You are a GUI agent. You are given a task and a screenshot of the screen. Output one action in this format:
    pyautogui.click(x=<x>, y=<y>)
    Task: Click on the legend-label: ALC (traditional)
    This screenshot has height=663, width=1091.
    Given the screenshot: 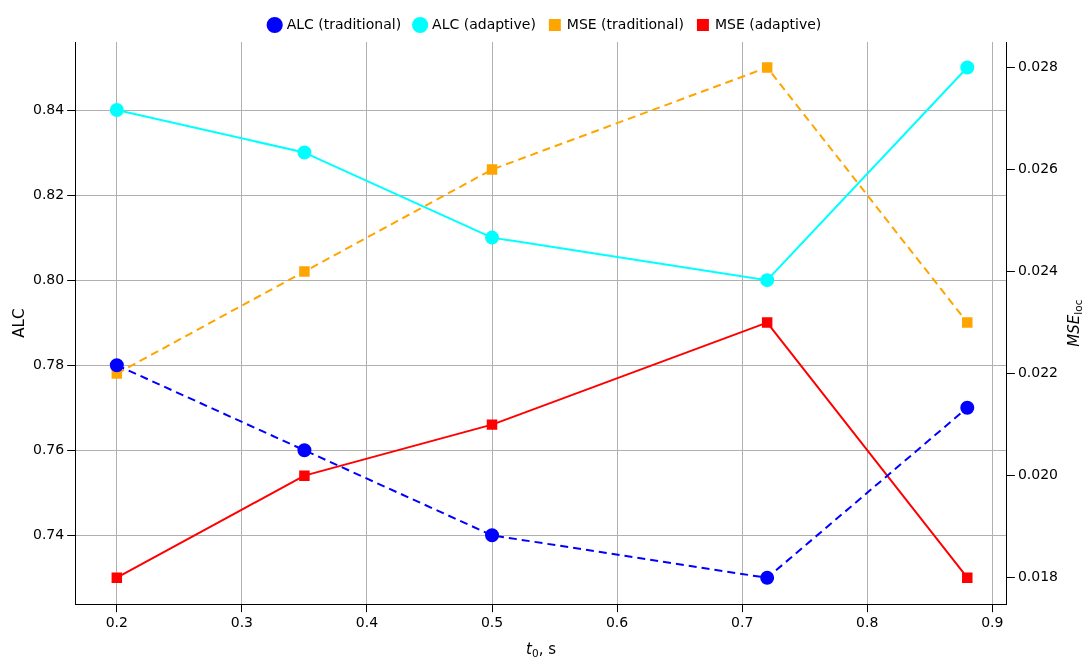 What is the action you would take?
    pyautogui.click(x=344, y=23)
    